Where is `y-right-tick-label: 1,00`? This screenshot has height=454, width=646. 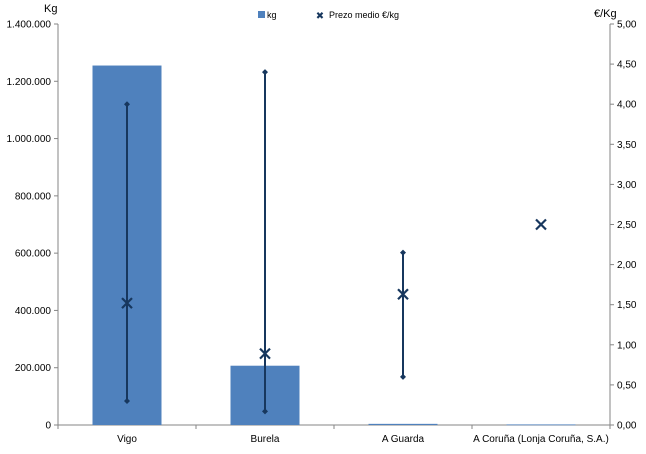
y-right-tick-label: 1,00 is located at coordinates (627, 345).